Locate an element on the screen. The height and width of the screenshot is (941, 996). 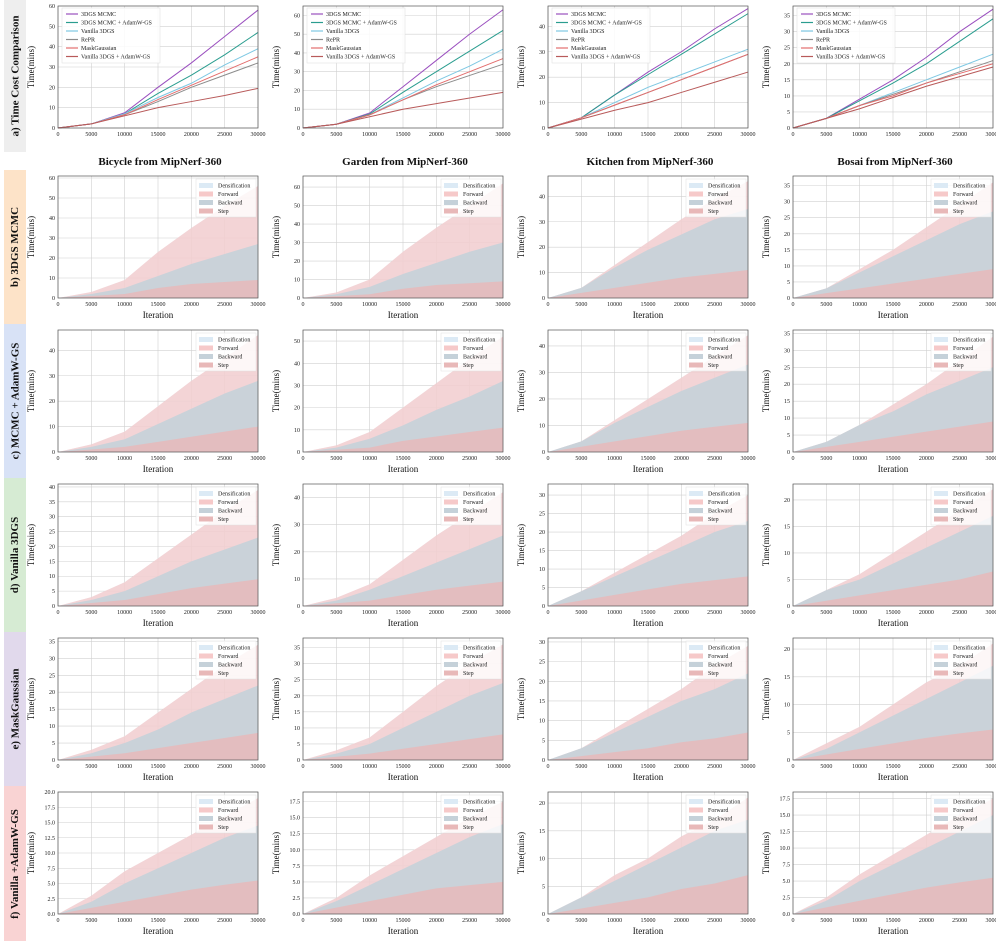
y-tick-label: 15.0 is located at coordinates (50, 824).